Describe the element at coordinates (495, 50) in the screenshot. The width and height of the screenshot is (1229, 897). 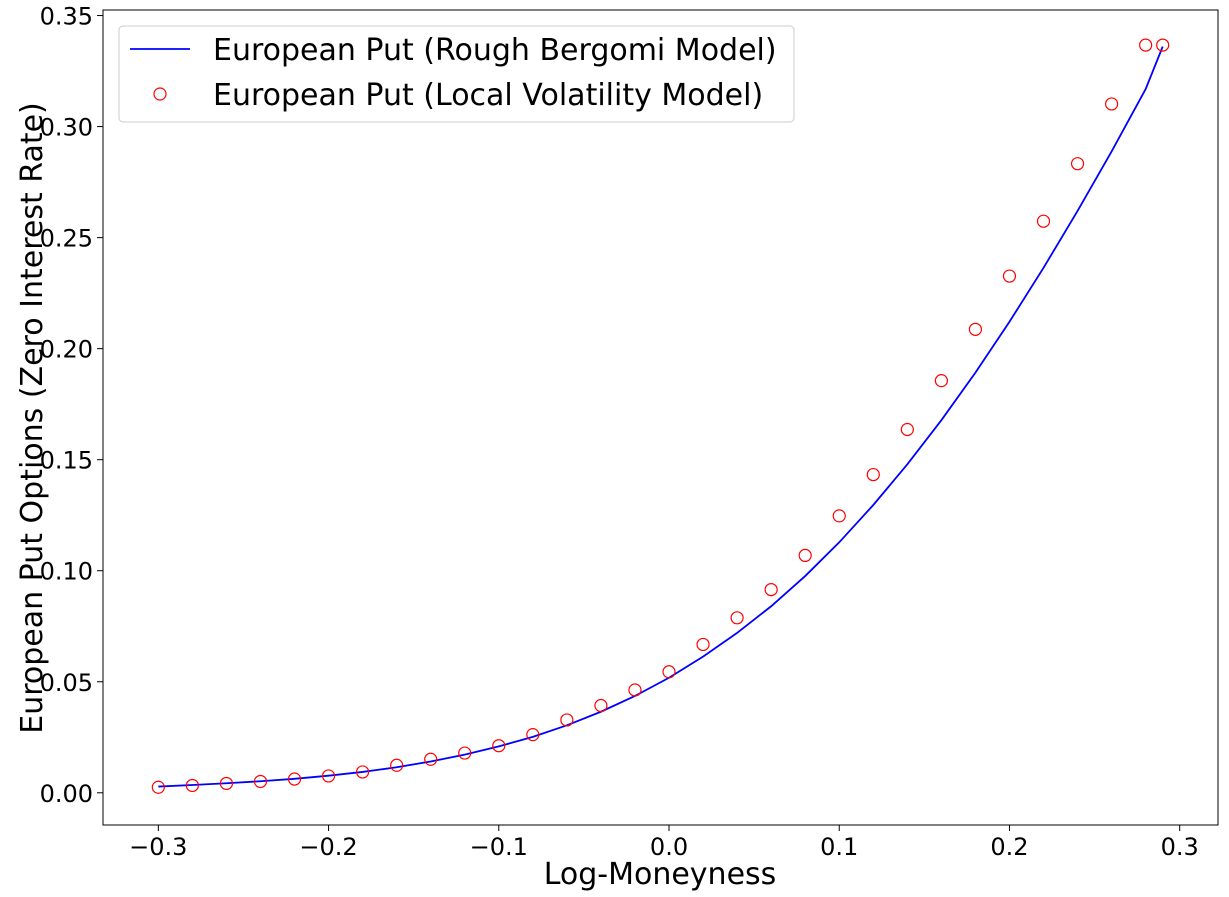
I see `legend-label-rough-bergomi: European Put (Rough Bergomi Model)` at that location.